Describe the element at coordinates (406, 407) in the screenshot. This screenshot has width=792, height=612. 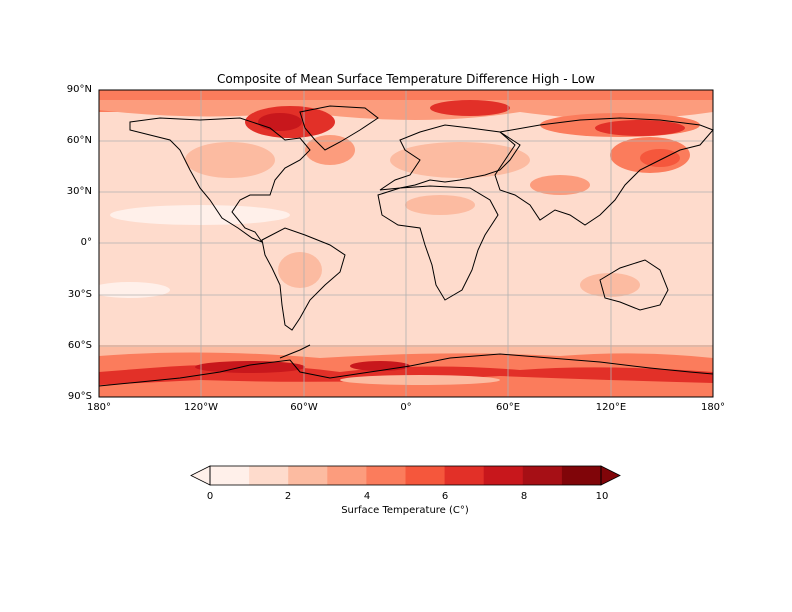
I see `lon-tick-label: 0°` at that location.